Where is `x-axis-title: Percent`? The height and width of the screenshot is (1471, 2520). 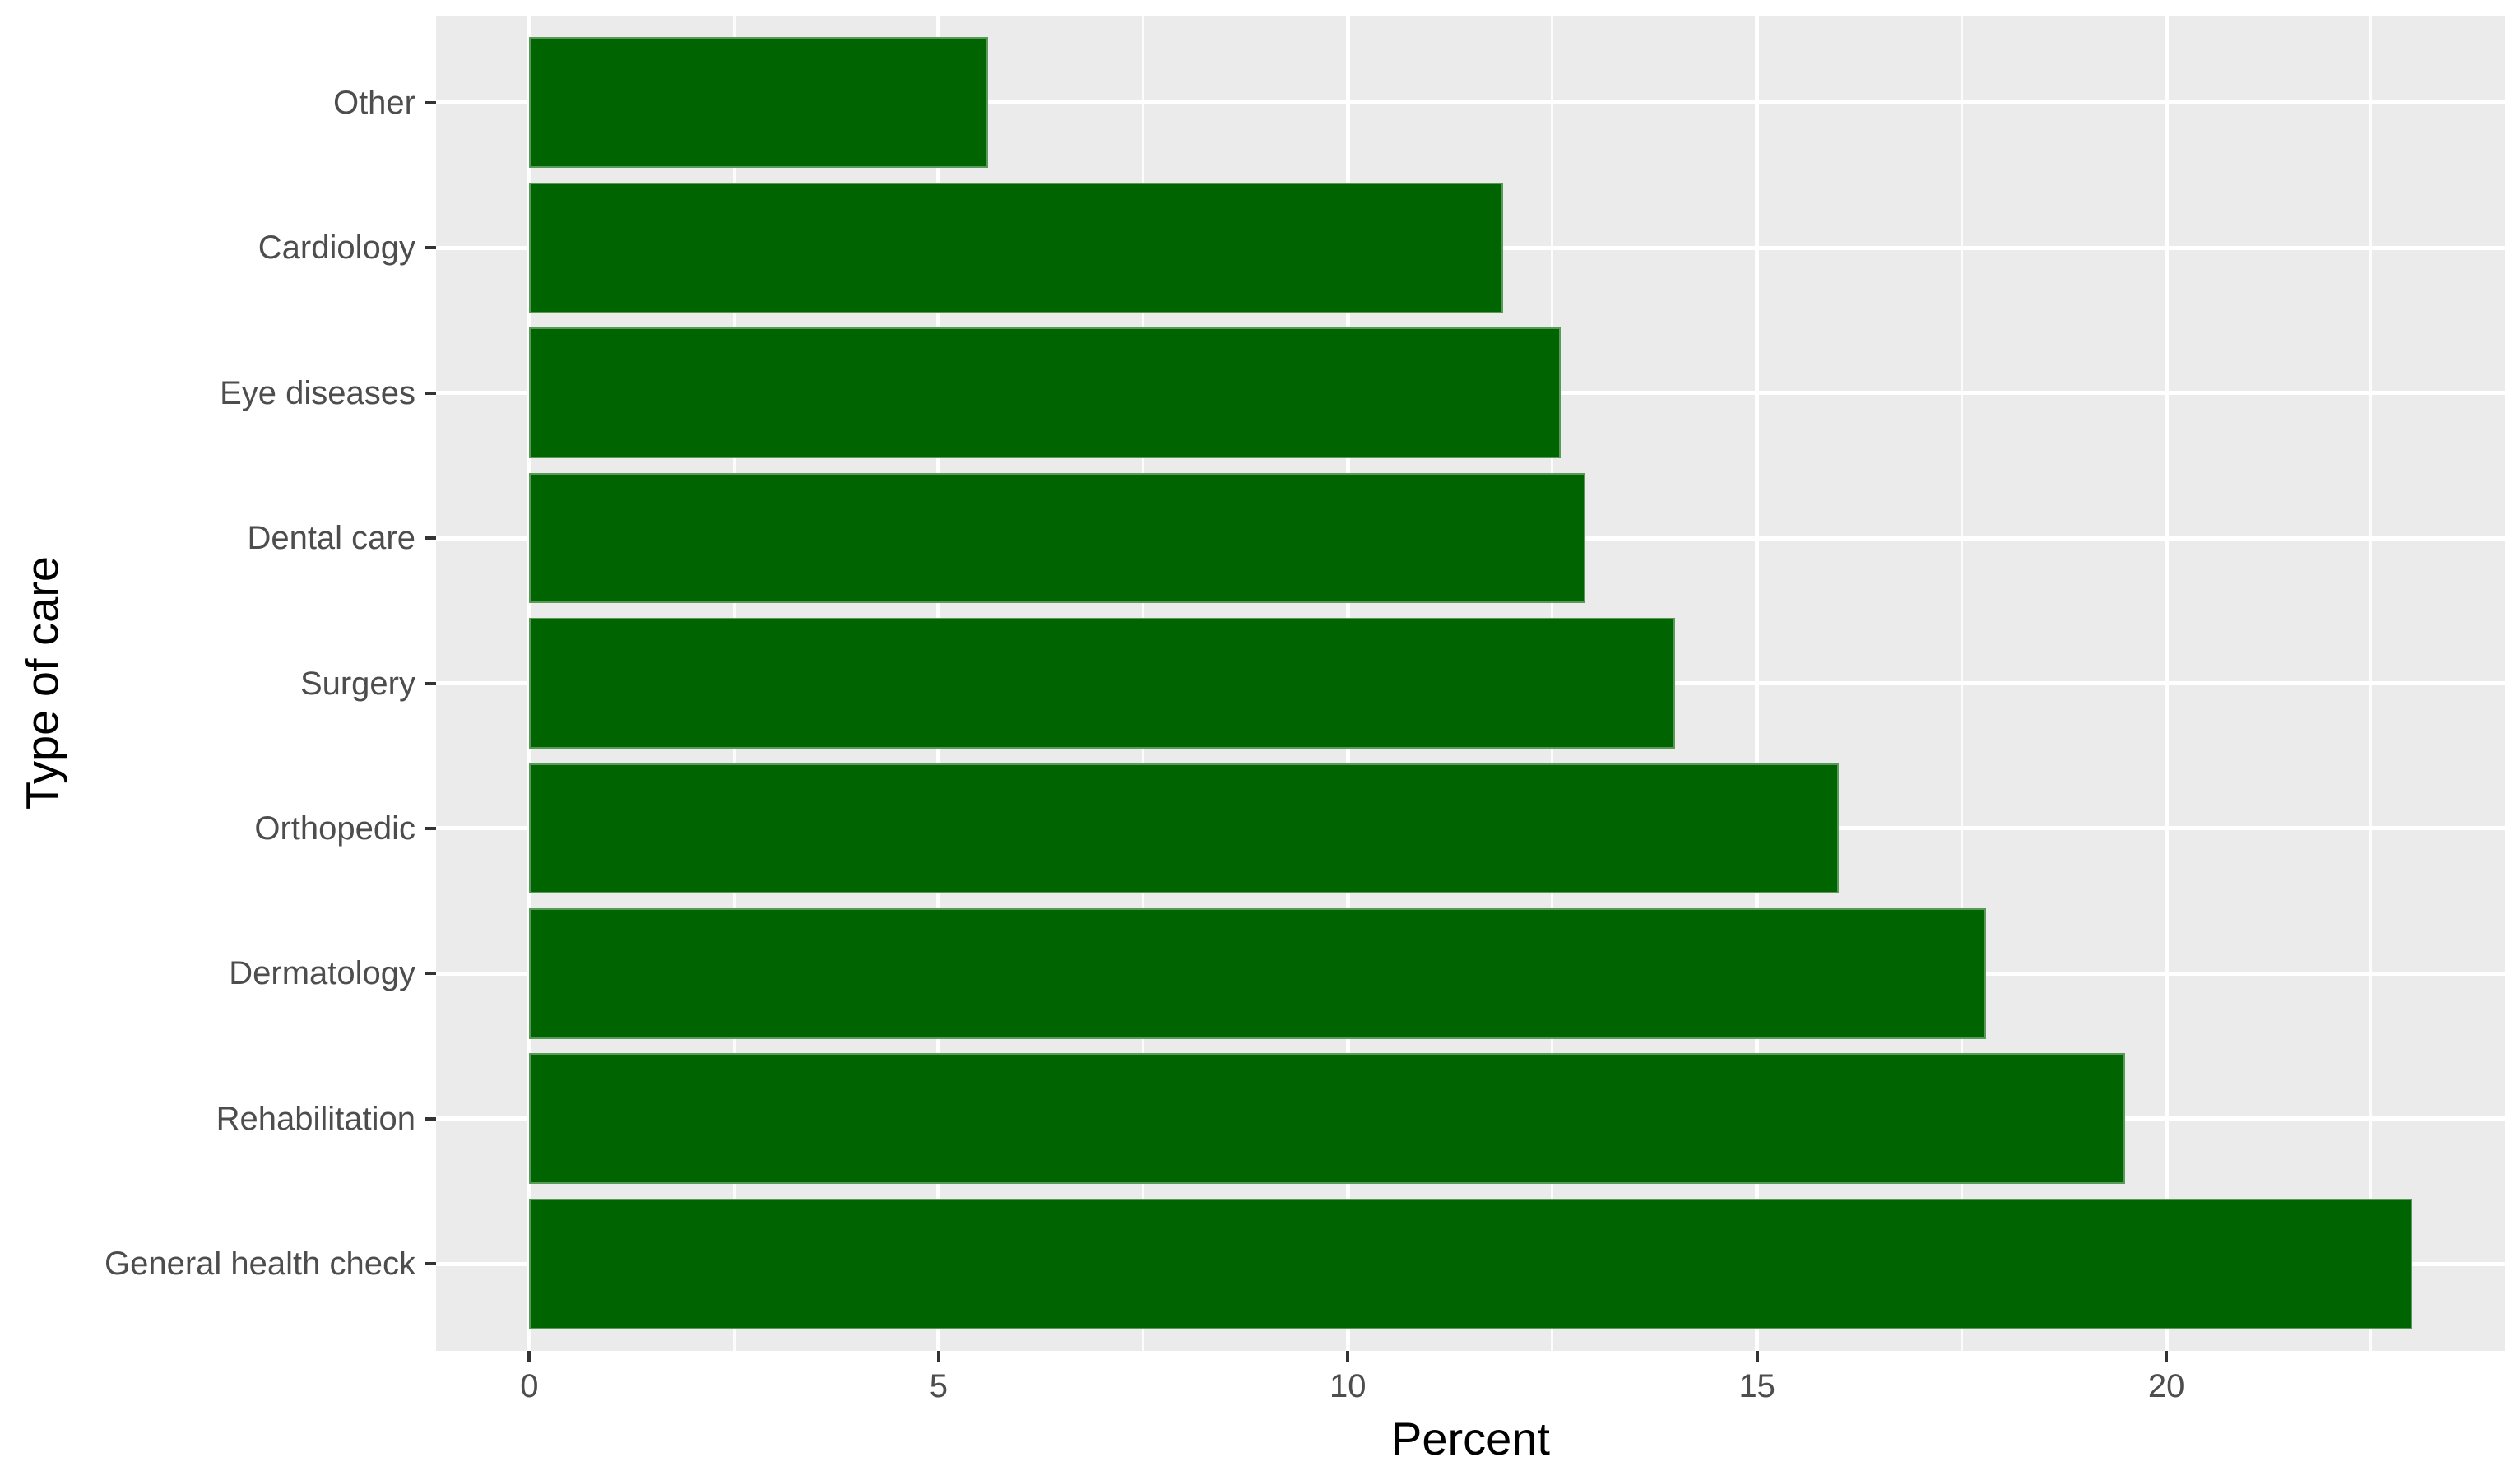 x-axis-title: Percent is located at coordinates (1470, 1438).